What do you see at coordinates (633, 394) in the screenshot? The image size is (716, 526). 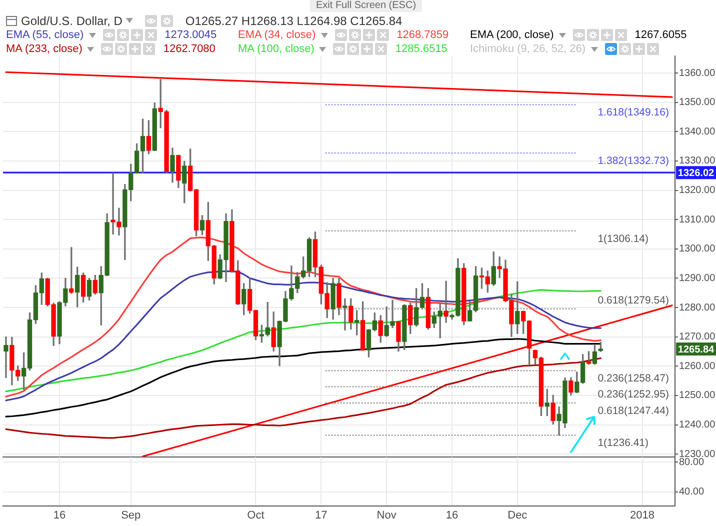 I see `ref-line-label: 0.236(1252.95)` at bounding box center [633, 394].